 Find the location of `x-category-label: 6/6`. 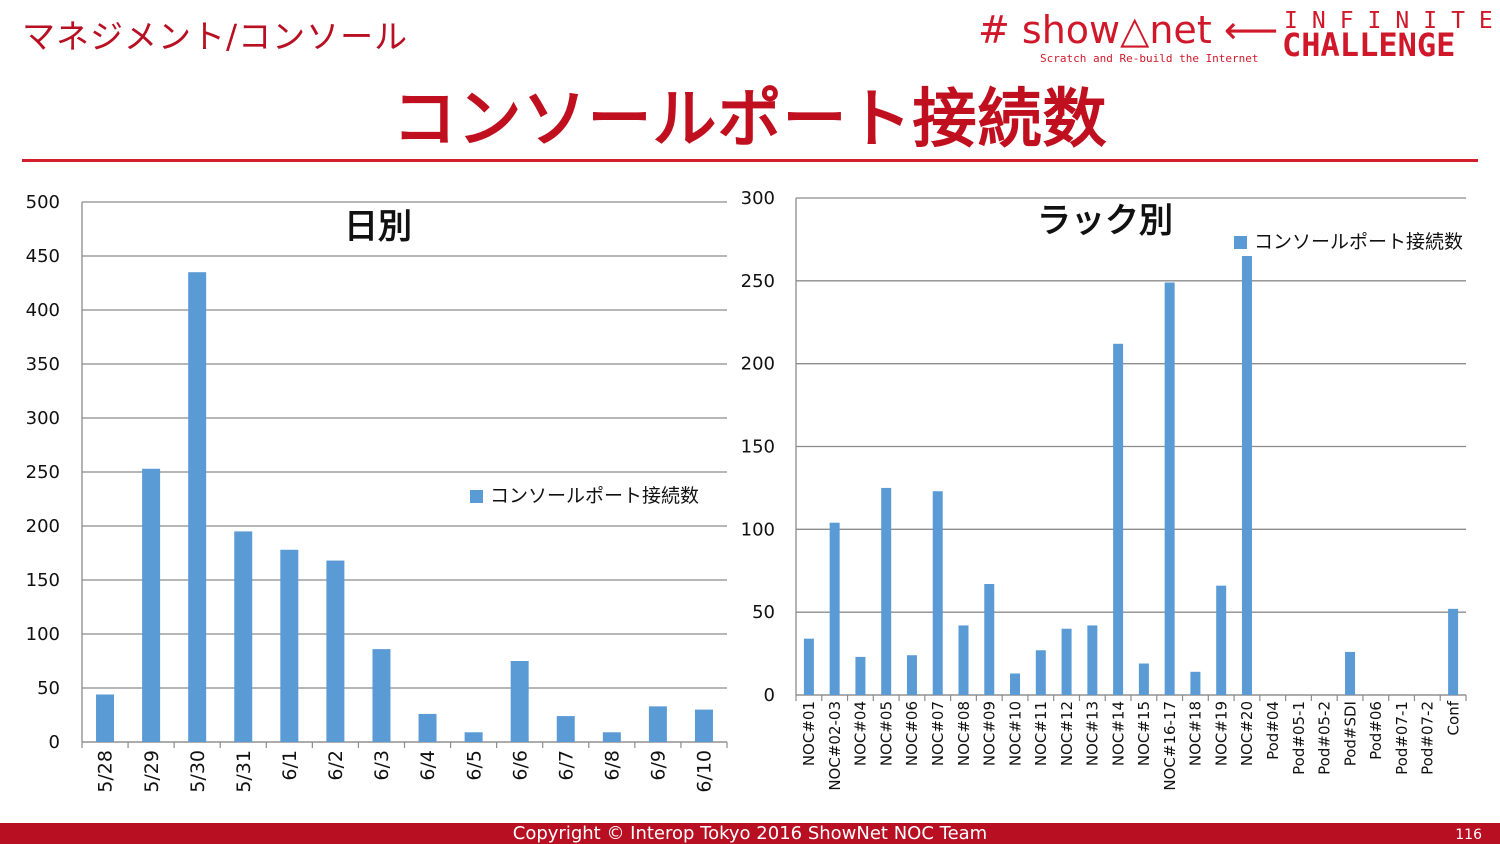

x-category-label: 6/6 is located at coordinates (520, 765).